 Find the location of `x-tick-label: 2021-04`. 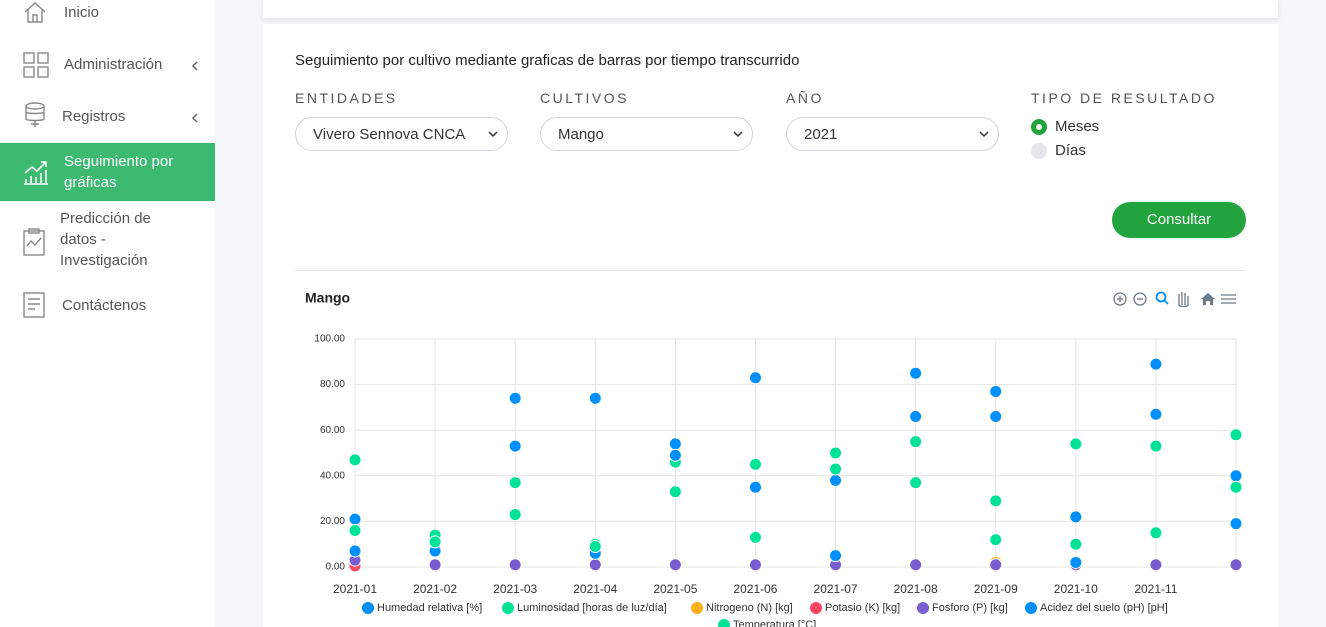

x-tick-label: 2021-04 is located at coordinates (595, 589).